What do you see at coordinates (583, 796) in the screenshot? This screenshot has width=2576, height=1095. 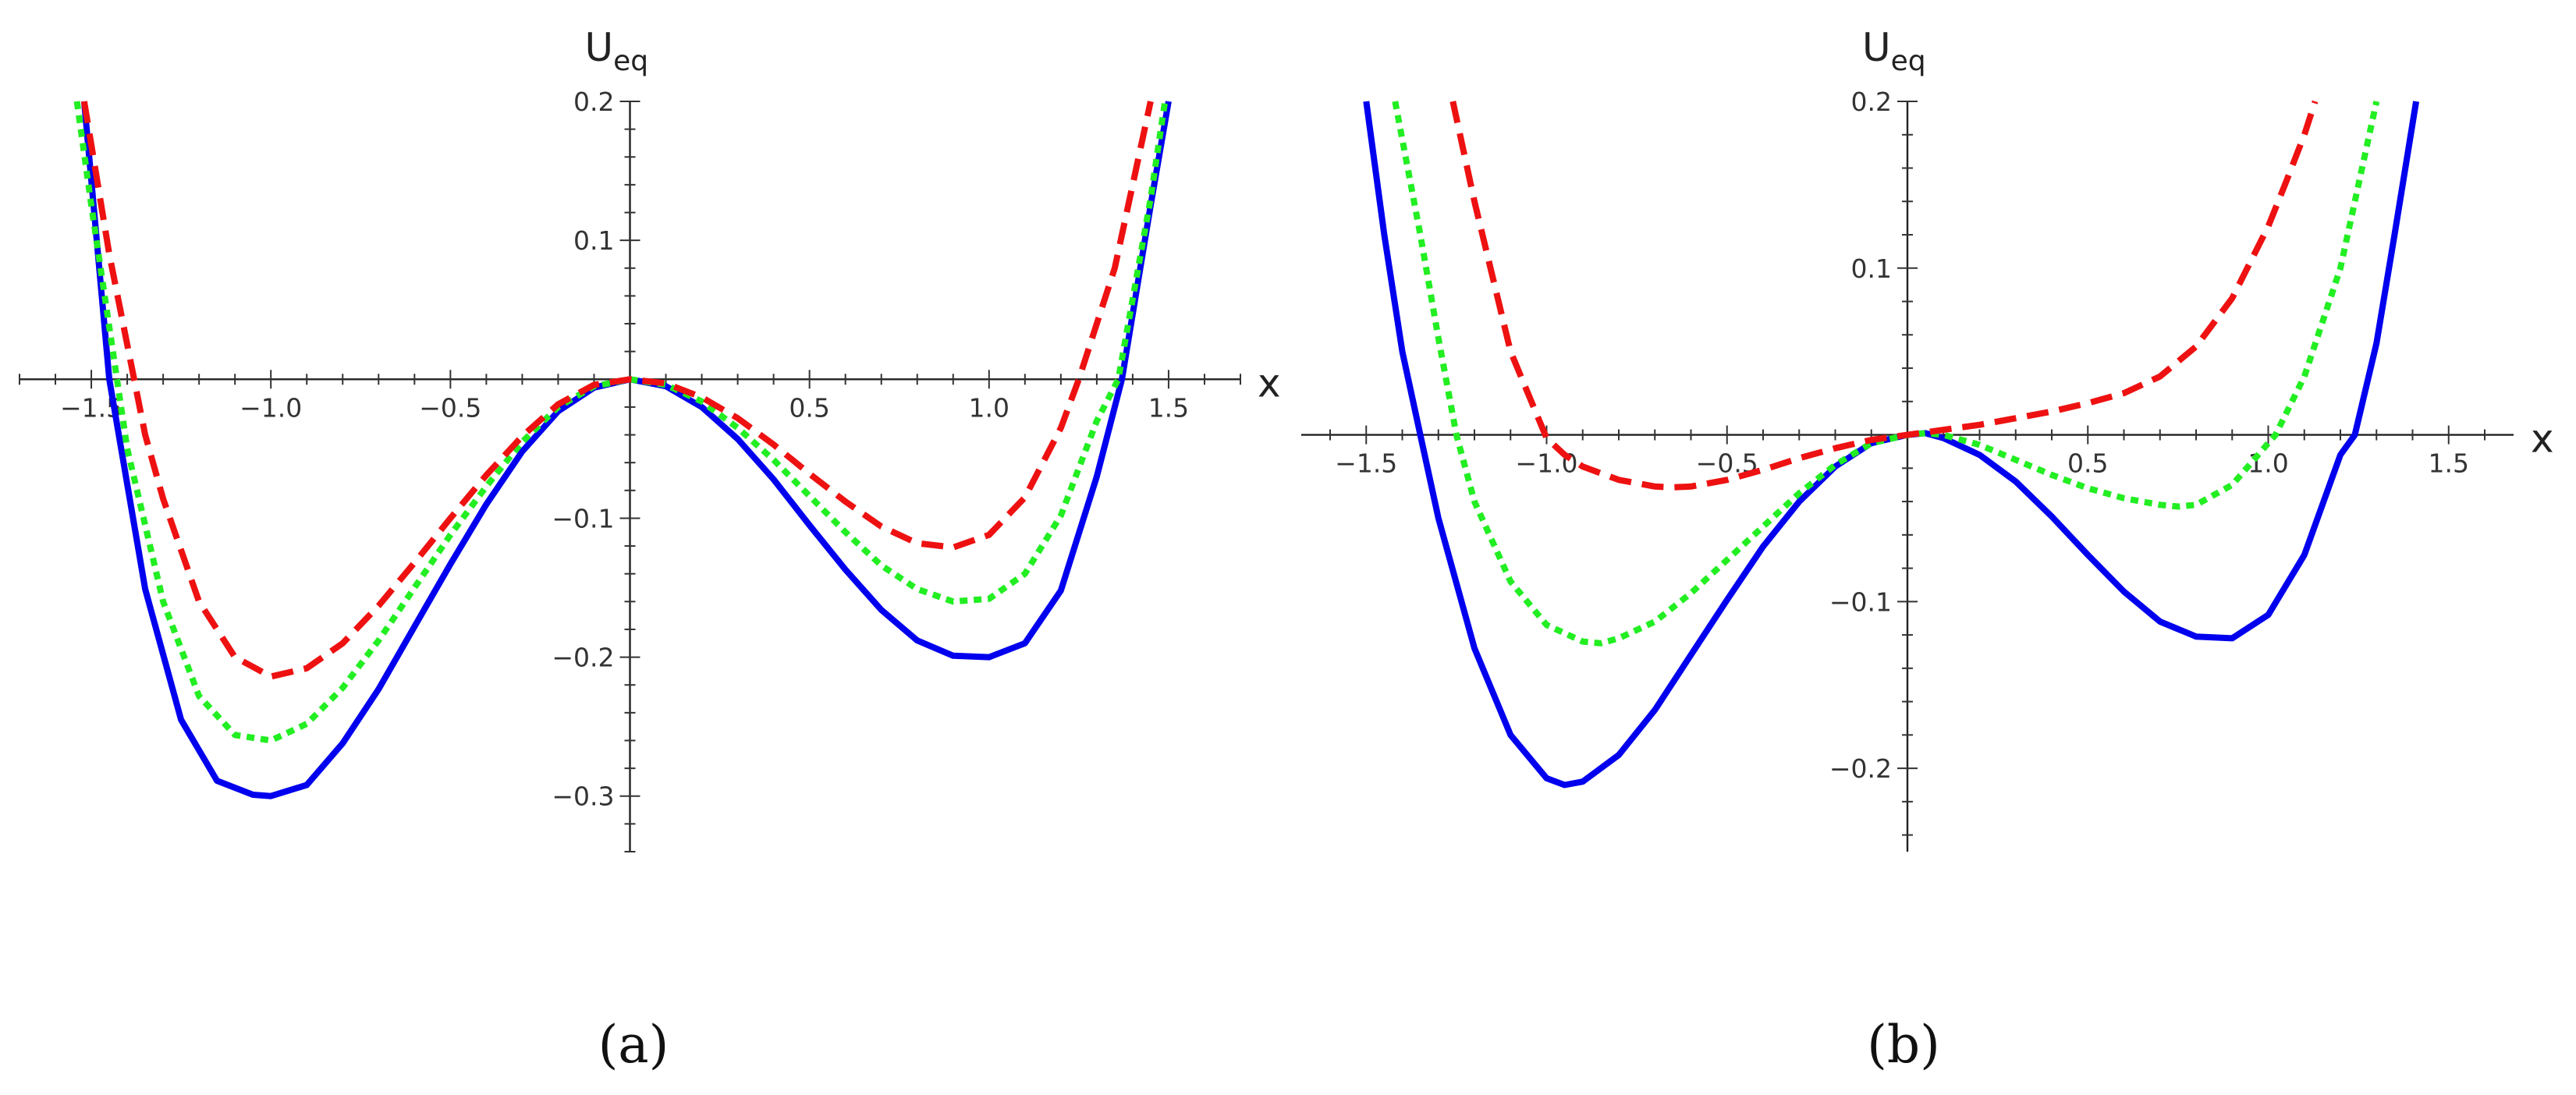 I see `y-tick-label: −0.3` at bounding box center [583, 796].